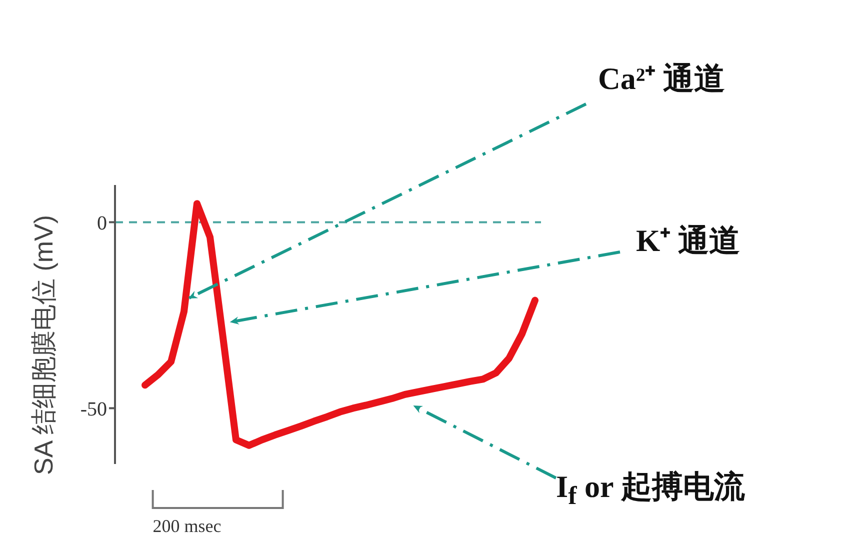 The image size is (859, 560). What do you see at coordinates (688, 241) in the screenshot?
I see `text: K⁺ 通道` at bounding box center [688, 241].